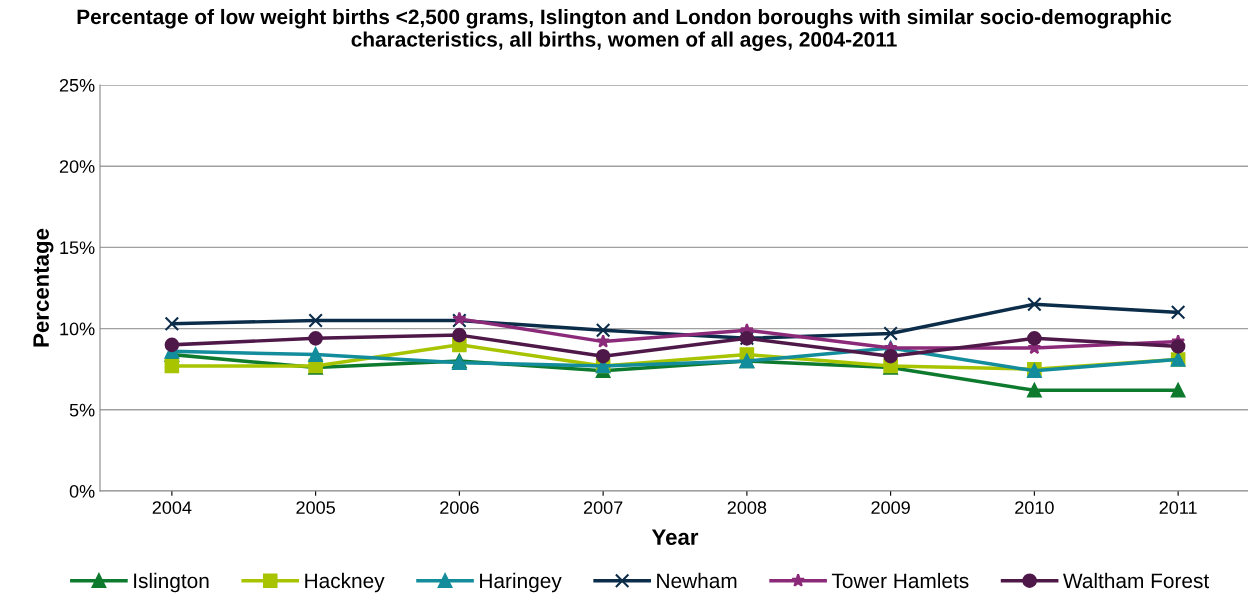 The image size is (1248, 596). Describe the element at coordinates (77, 248) in the screenshot. I see `y-tick-label: 15%` at that location.